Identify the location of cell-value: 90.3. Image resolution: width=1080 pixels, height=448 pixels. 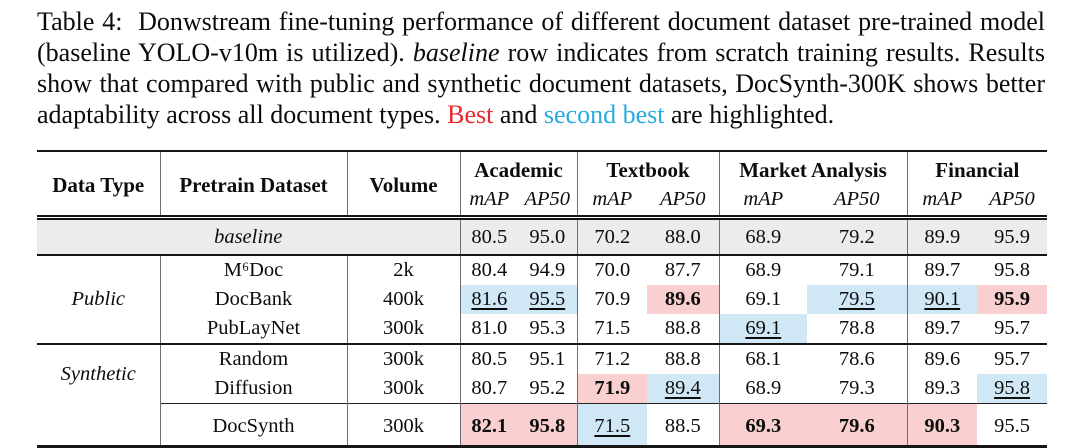
(942, 425).